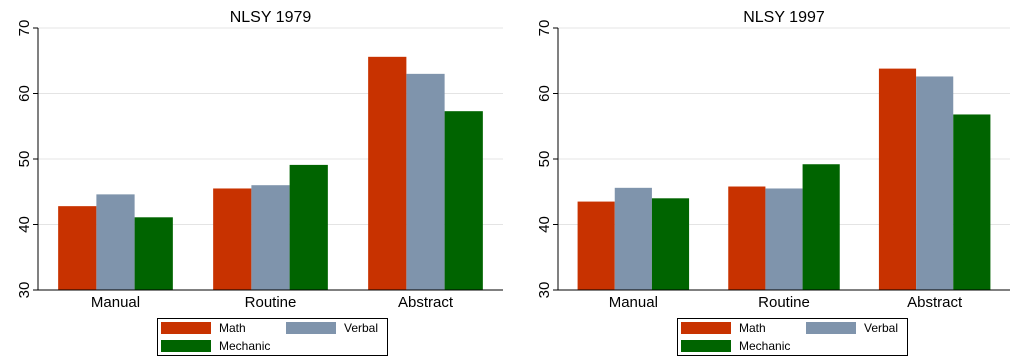 The width and height of the screenshot is (1010, 356). Describe the element at coordinates (784, 17) in the screenshot. I see `chart-title: NLSY 1997` at that location.